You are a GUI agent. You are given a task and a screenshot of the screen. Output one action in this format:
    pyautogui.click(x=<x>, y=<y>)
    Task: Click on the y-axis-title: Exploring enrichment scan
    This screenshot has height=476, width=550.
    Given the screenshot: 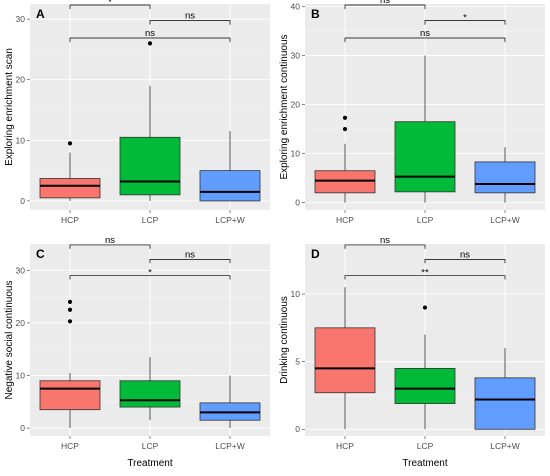 What is the action you would take?
    pyautogui.click(x=9, y=107)
    